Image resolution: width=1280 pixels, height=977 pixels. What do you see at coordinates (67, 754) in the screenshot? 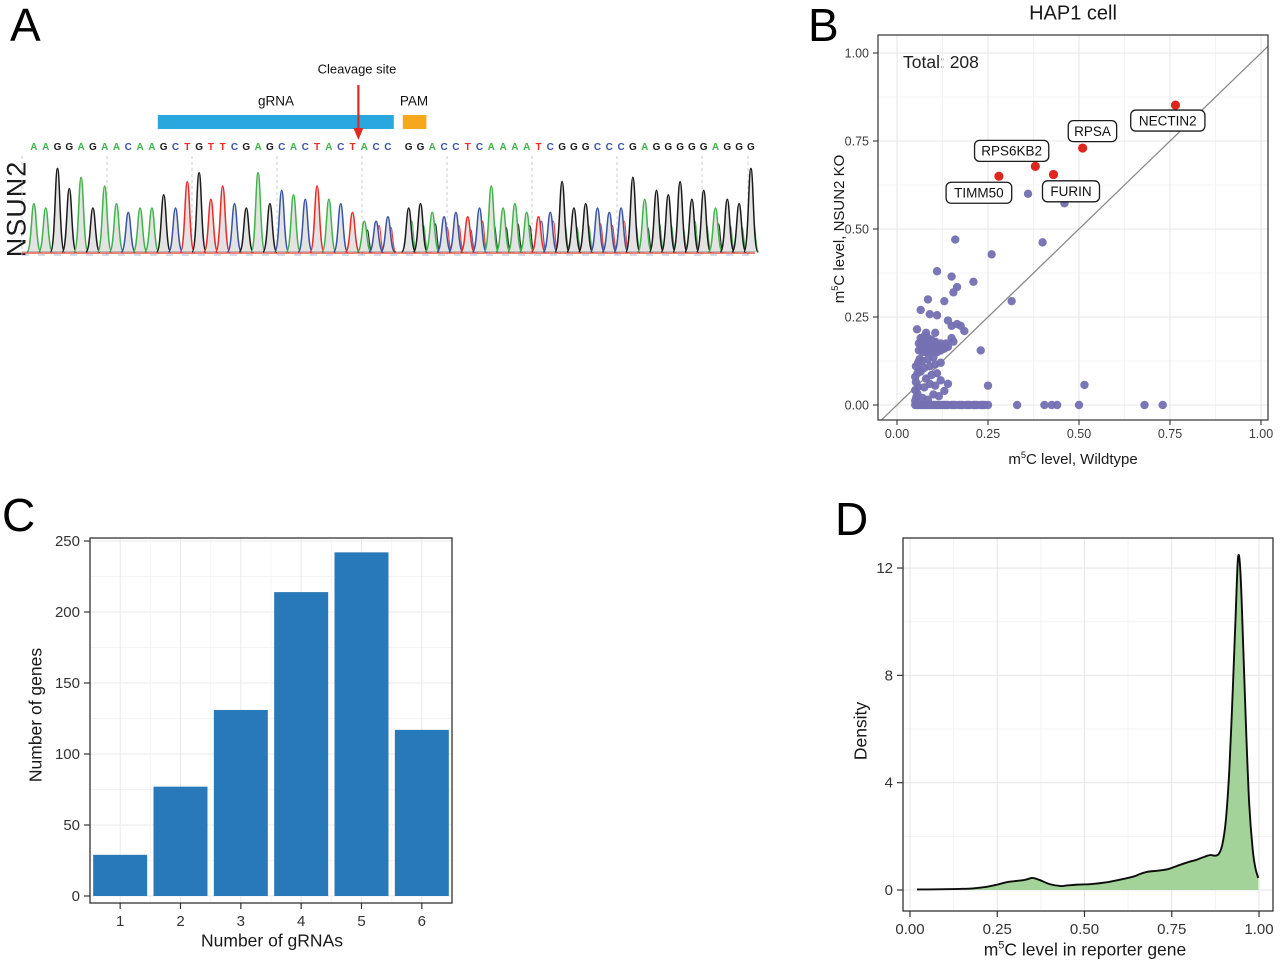
I see `svg-text: 100` at bounding box center [67, 754].